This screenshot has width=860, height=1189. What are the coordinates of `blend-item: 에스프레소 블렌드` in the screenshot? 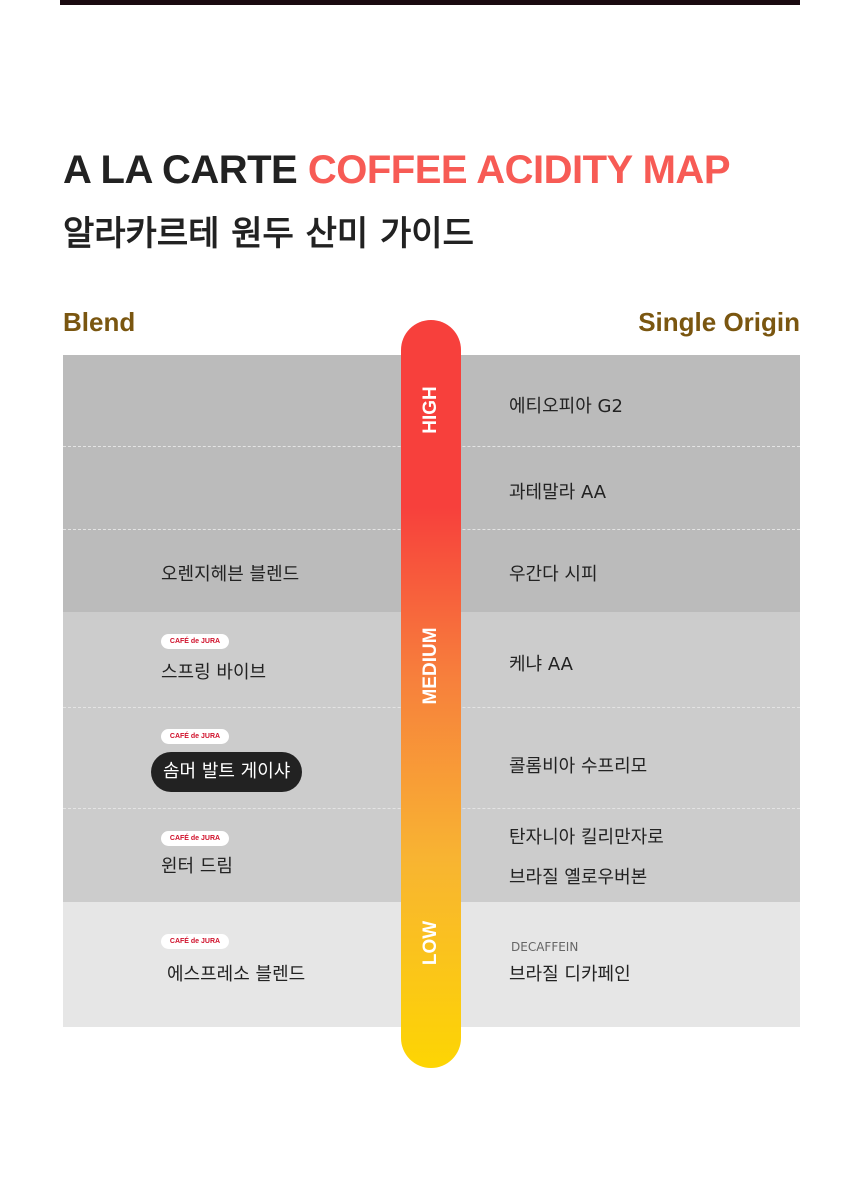 It's located at (236, 974).